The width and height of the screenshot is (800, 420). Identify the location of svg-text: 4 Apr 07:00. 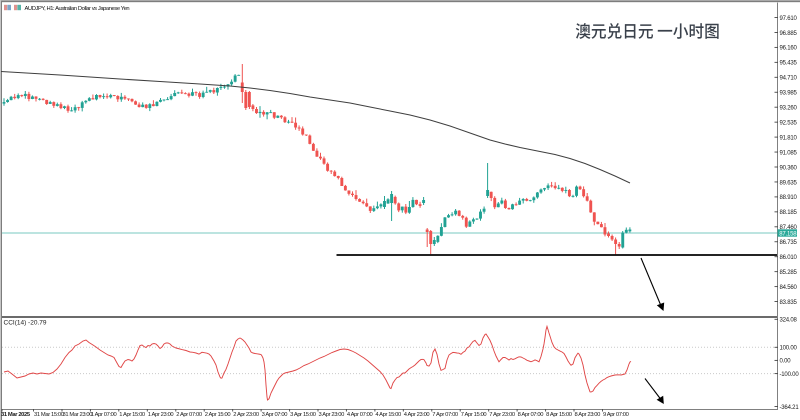
(360, 415).